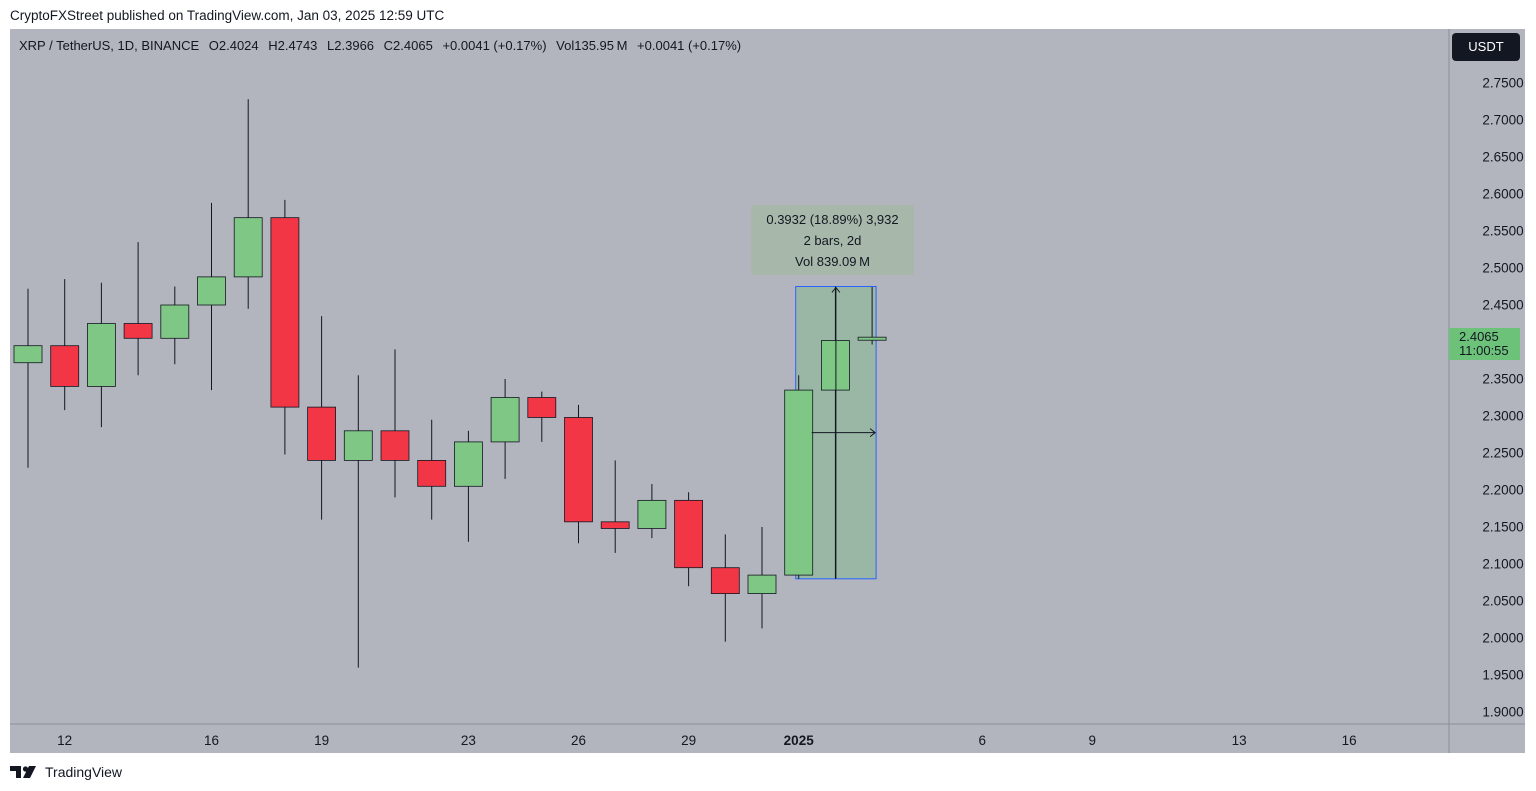  I want to click on price-tick-label: 2.2500, so click(1502, 453).